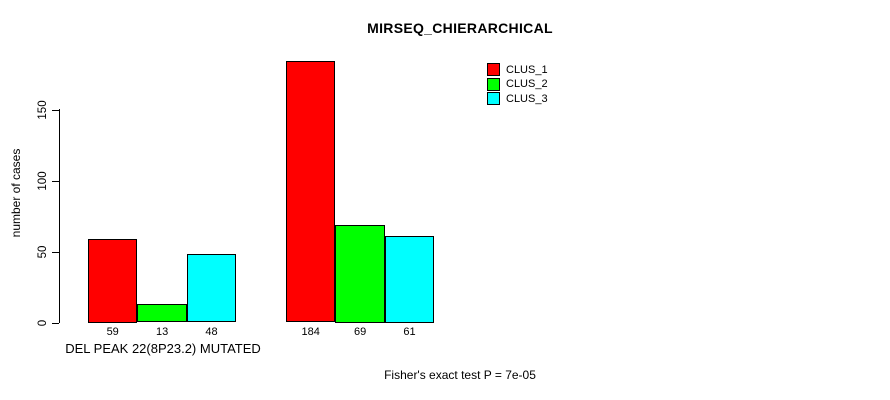 Image resolution: width=890 pixels, height=400 pixels. Describe the element at coordinates (112, 281) in the screenshot. I see `bar-clus_1-group1` at that location.